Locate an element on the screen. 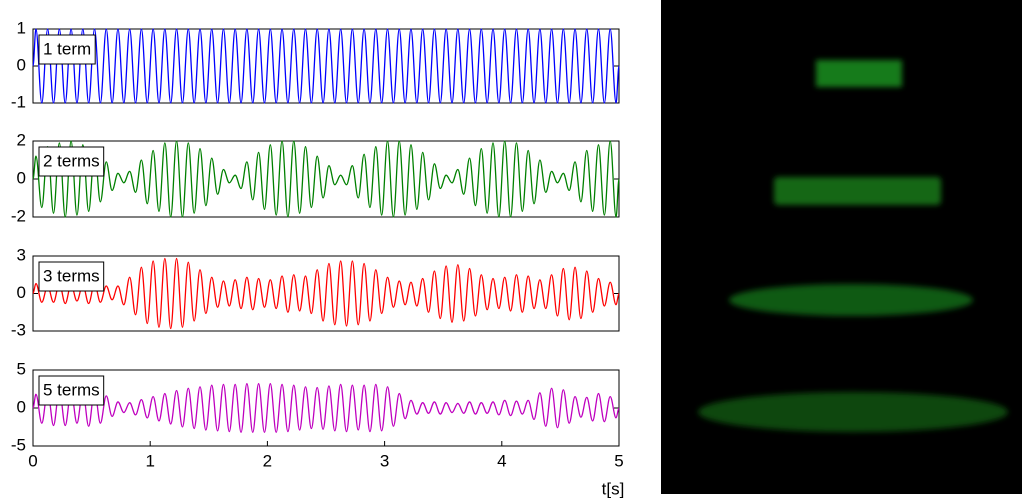  x-tick-label: 0 is located at coordinates (32, 460).